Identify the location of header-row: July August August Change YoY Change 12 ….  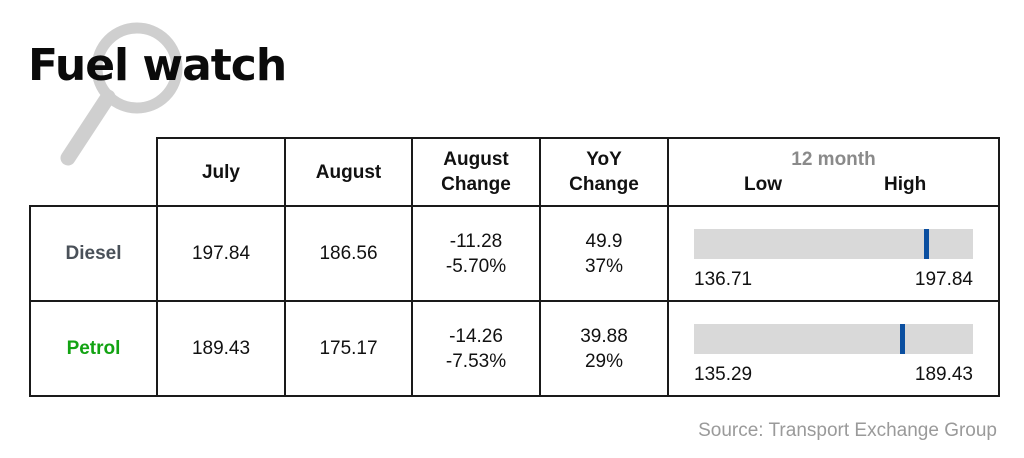
(515, 172).